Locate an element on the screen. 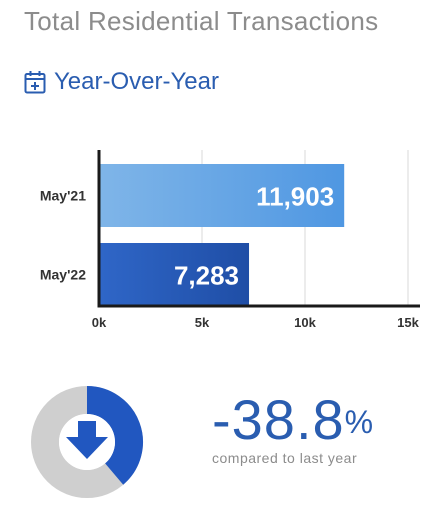  change-number: -38.8 is located at coordinates (278, 419).